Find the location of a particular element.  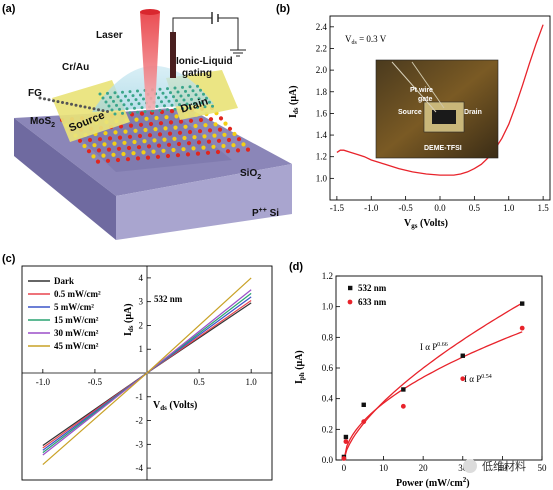

panel-c-y-tick-label: 2 is located at coordinates (141, 325).